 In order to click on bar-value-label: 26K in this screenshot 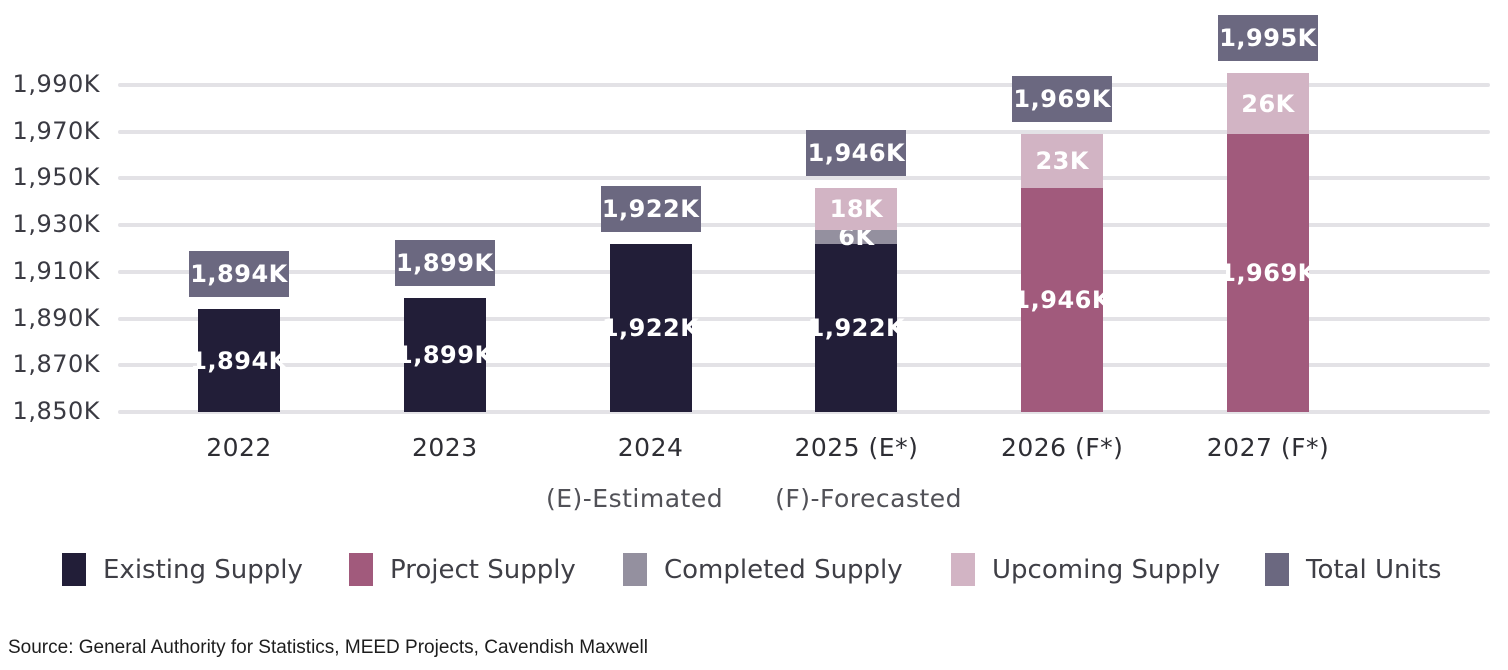, I will do `click(1268, 103)`.